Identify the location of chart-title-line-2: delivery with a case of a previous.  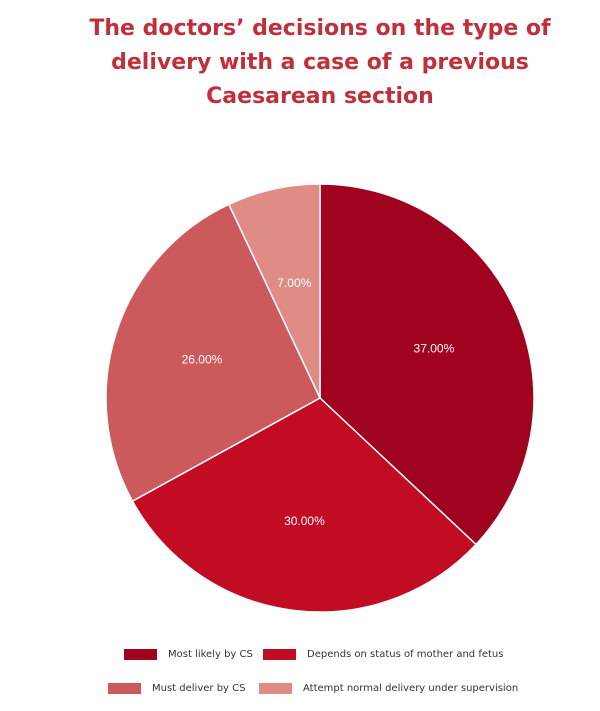
(320, 62).